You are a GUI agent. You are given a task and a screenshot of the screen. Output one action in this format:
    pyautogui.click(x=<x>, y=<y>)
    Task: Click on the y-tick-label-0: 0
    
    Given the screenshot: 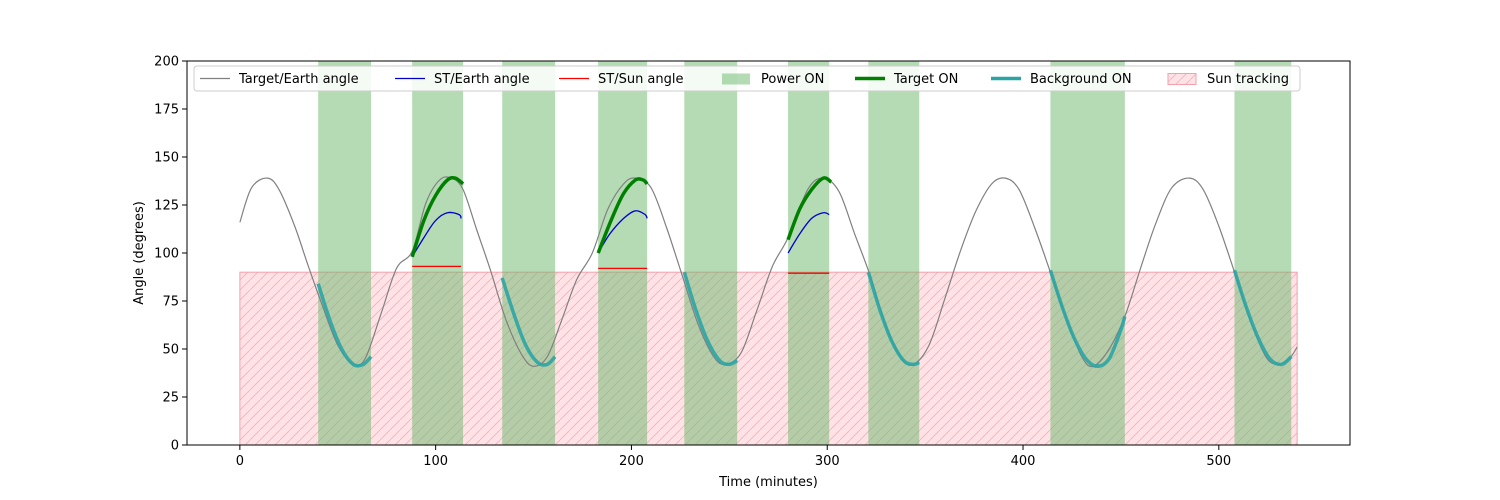 What is the action you would take?
    pyautogui.click(x=175, y=446)
    